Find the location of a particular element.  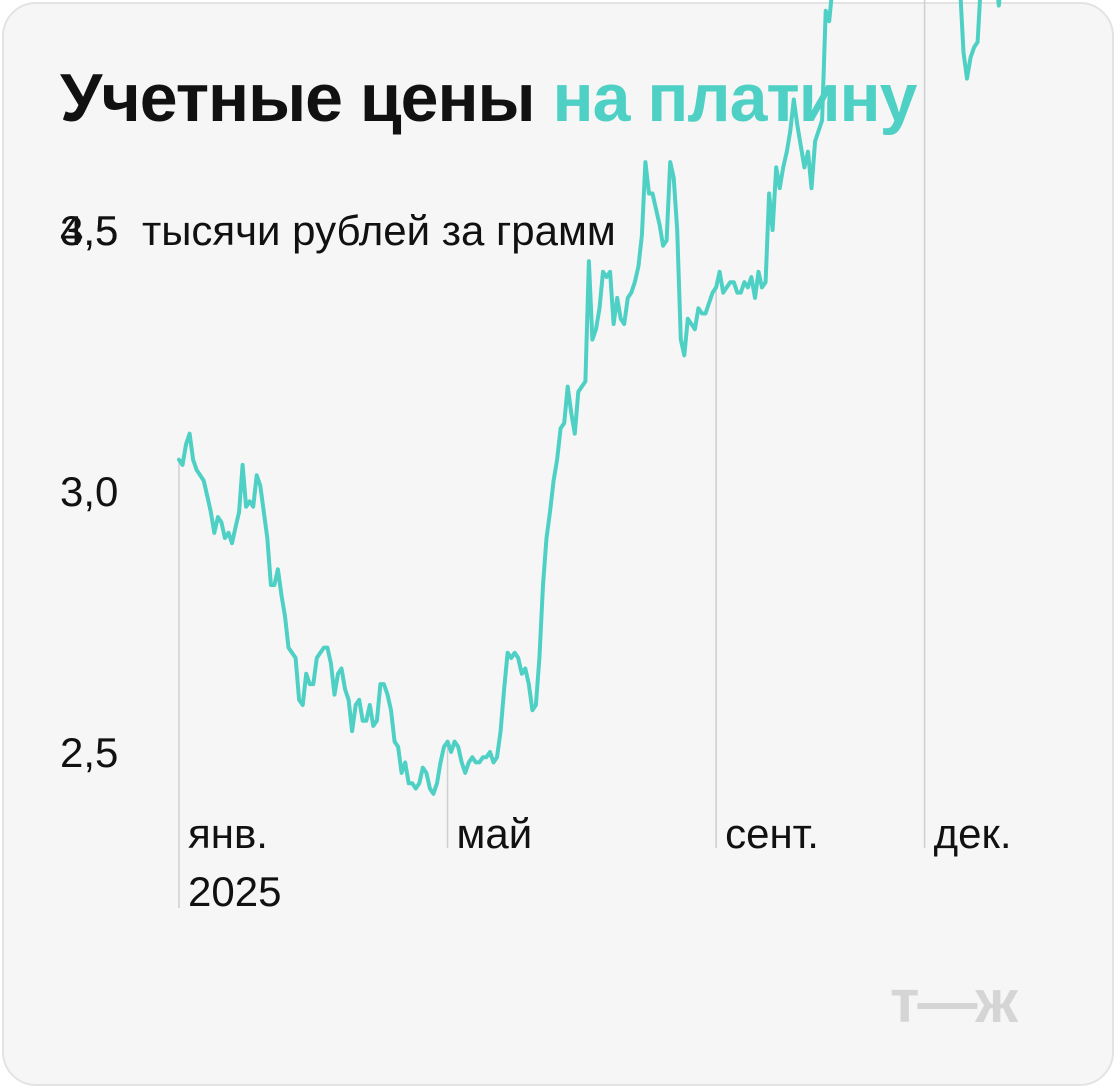

chart-title: Учетные цены на платину is located at coordinates (489, 98).